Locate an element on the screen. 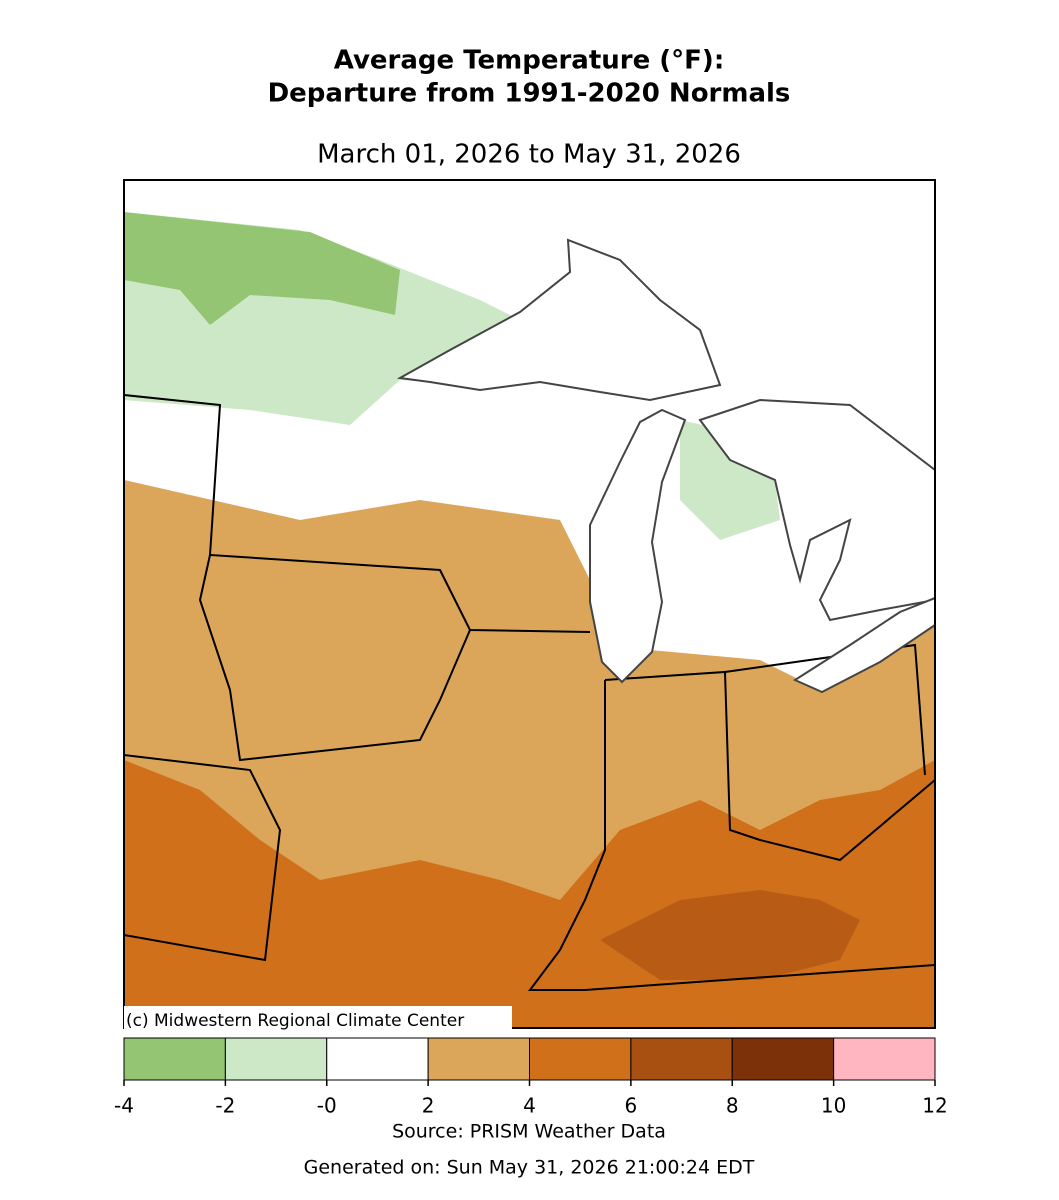  colorbar: -4 -2 -0 2 4 6 8 10 12 is located at coordinates (531, 1077).